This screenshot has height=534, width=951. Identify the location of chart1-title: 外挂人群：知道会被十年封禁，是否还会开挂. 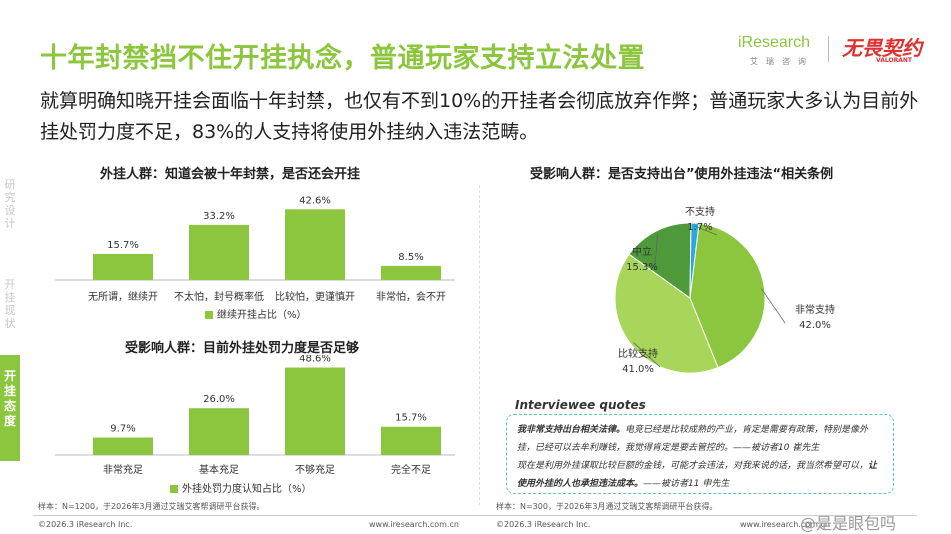
(230, 174).